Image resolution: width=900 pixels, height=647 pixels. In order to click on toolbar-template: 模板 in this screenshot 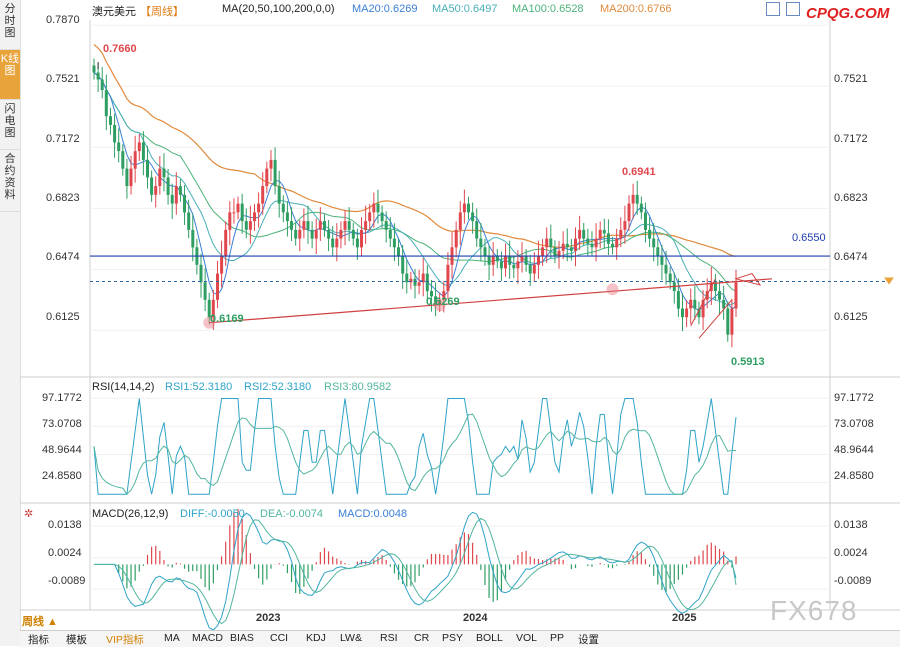, I will do `click(76, 640)`.